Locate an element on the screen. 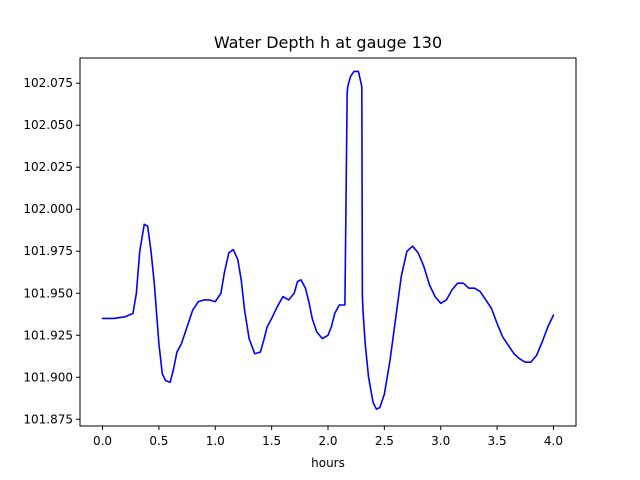 This screenshot has width=640, height=480. y-tick-label: 101.975 is located at coordinates (48, 251).